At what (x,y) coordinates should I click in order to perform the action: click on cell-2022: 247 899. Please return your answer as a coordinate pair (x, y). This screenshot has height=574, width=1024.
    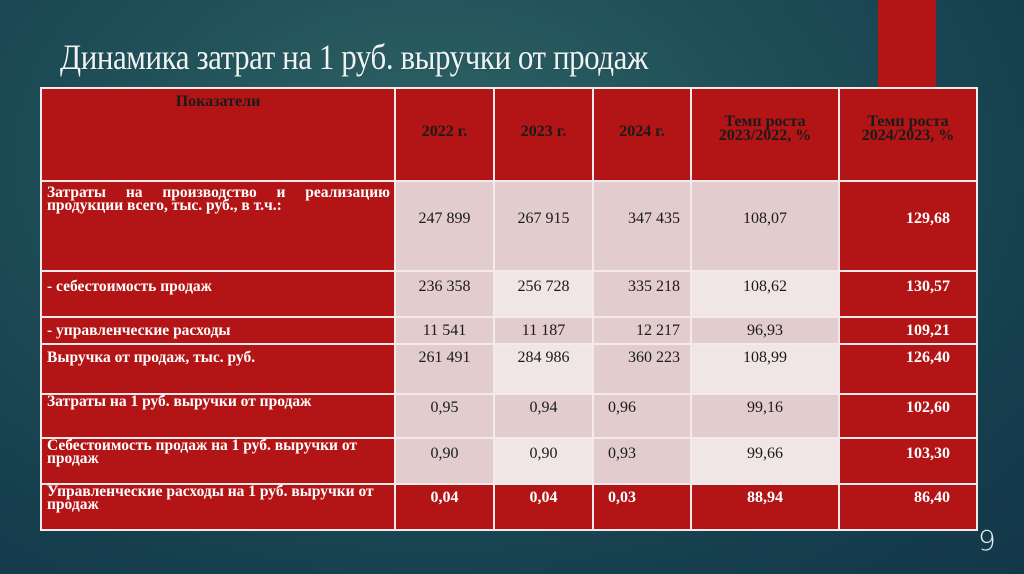
    Looking at the image, I should click on (444, 226).